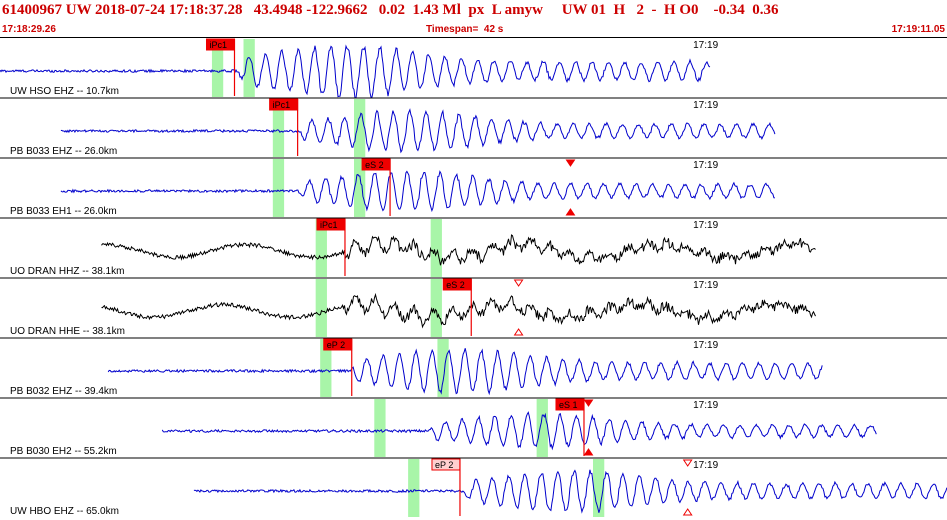 This screenshot has width=947, height=520. I want to click on phase-pick-label: eS 1, so click(568, 405).